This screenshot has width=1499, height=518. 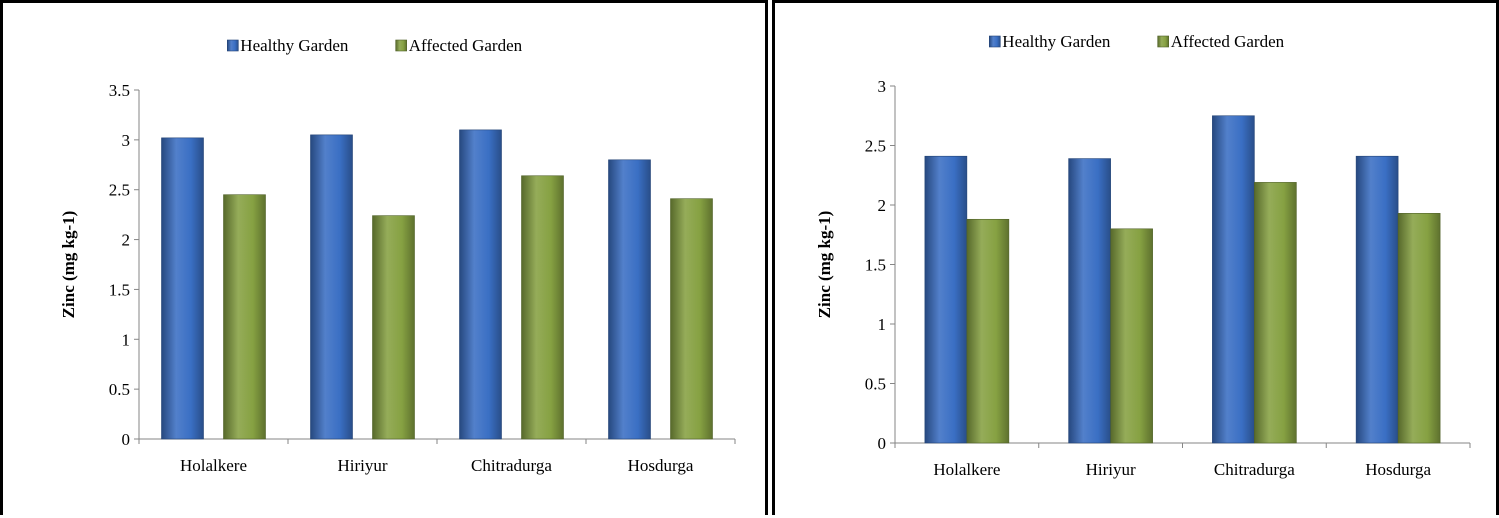 What do you see at coordinates (119, 90) in the screenshot?
I see `y-tick-label: 3.5` at bounding box center [119, 90].